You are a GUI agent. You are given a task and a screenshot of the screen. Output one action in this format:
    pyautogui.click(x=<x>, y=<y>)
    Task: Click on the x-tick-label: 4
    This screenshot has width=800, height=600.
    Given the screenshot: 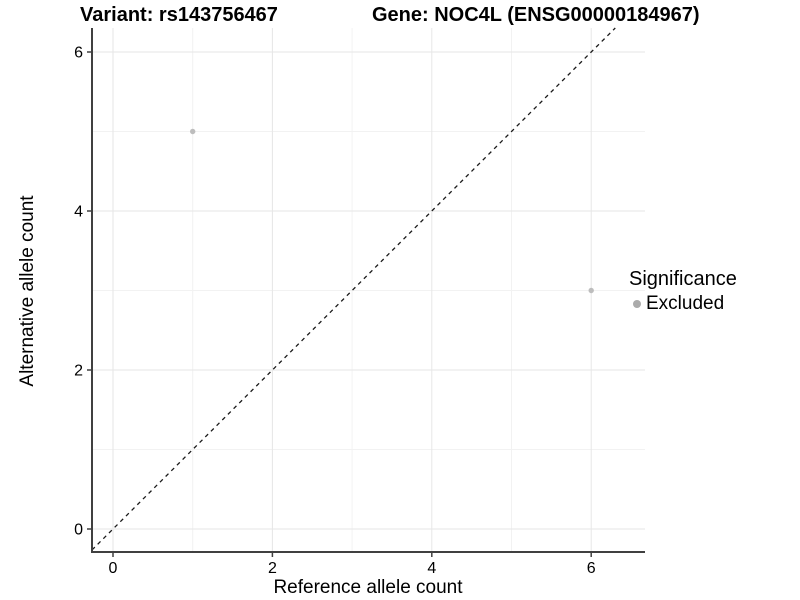 What is the action you would take?
    pyautogui.click(x=431, y=568)
    